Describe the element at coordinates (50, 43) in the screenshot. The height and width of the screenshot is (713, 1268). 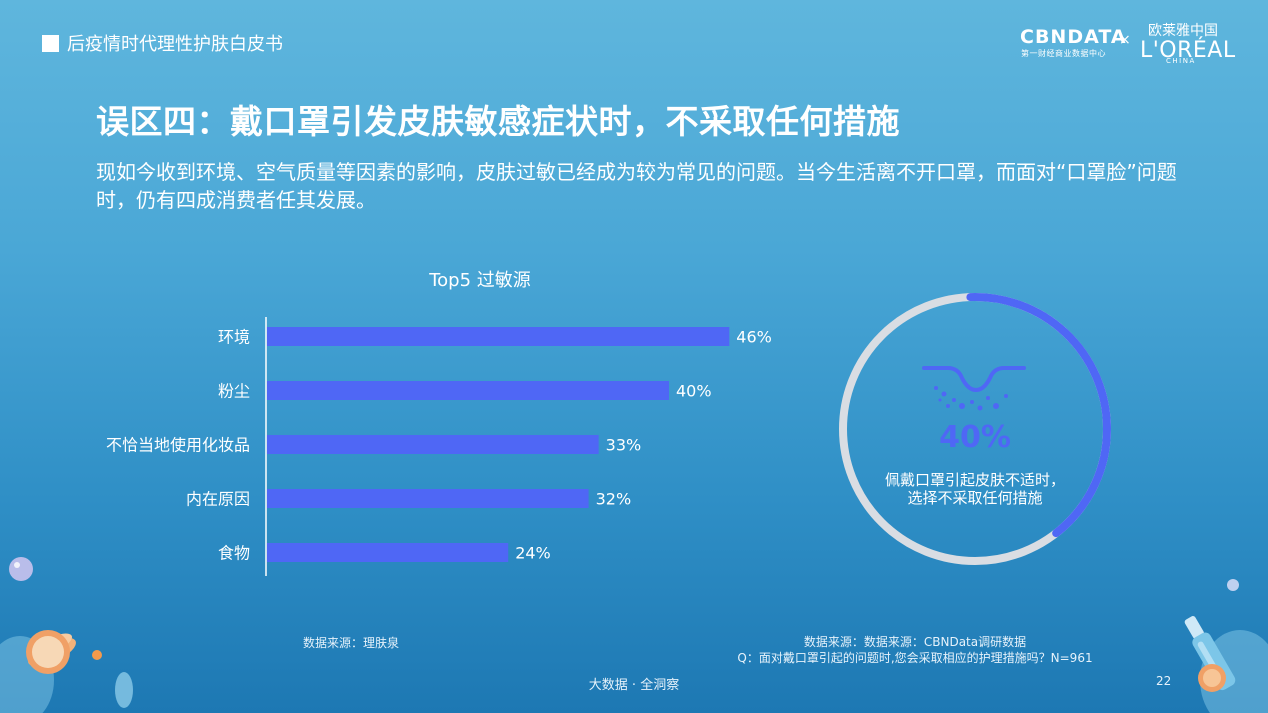
I see `tag-square-icon` at that location.